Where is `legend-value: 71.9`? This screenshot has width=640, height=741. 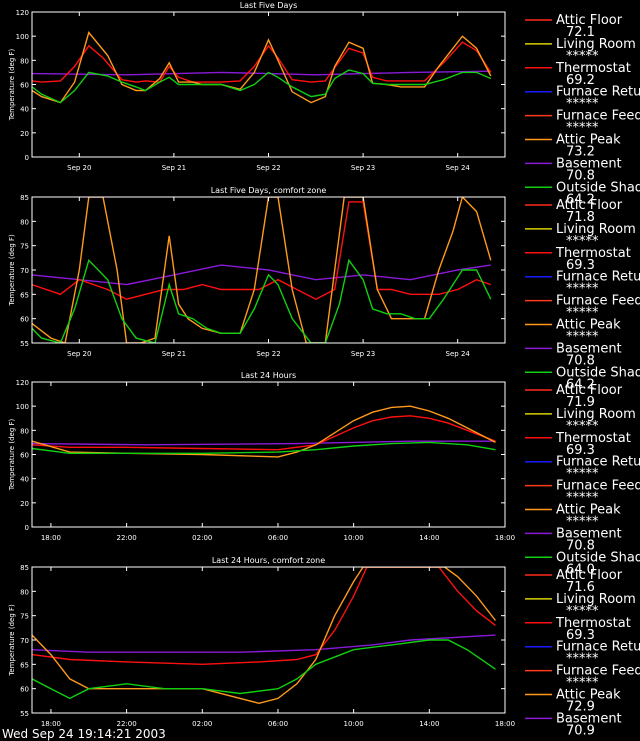 legend-value: 71.9 is located at coordinates (580, 402).